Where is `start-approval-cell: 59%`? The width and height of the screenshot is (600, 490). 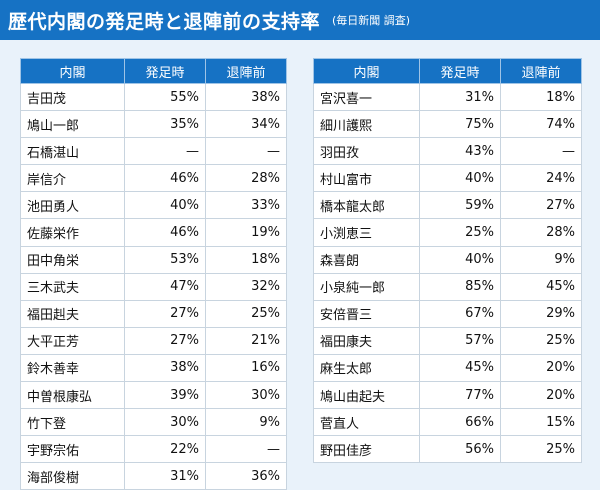 start-approval-cell: 59% is located at coordinates (460, 205).